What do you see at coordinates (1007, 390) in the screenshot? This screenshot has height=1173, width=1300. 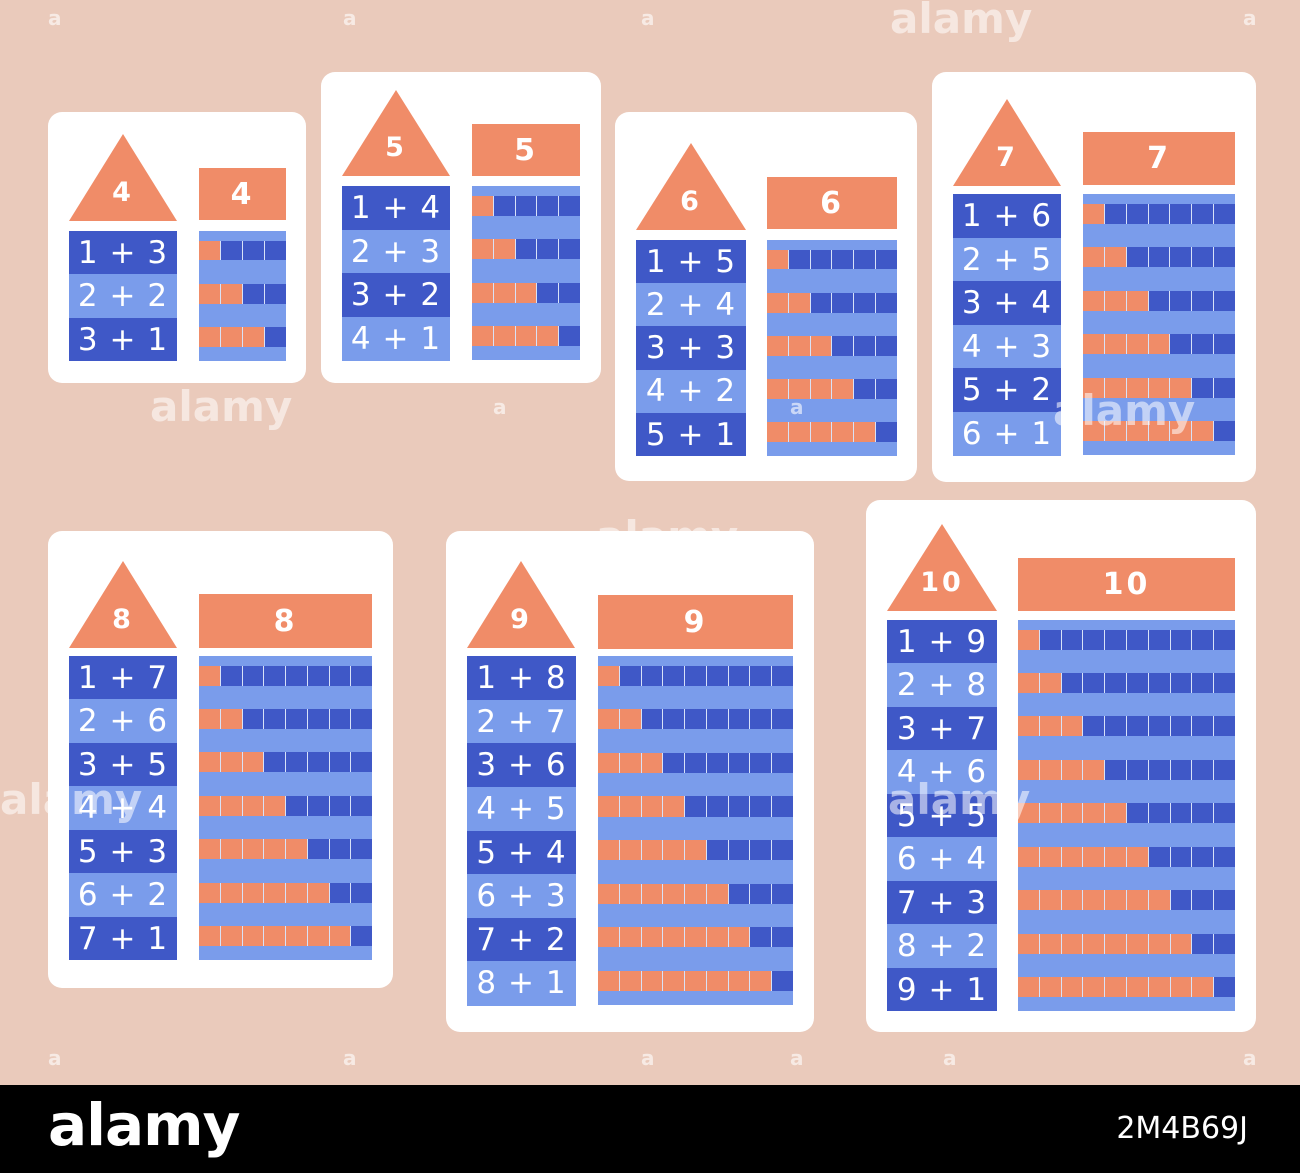 I see `equation-row: 5 + 2` at bounding box center [1007, 390].